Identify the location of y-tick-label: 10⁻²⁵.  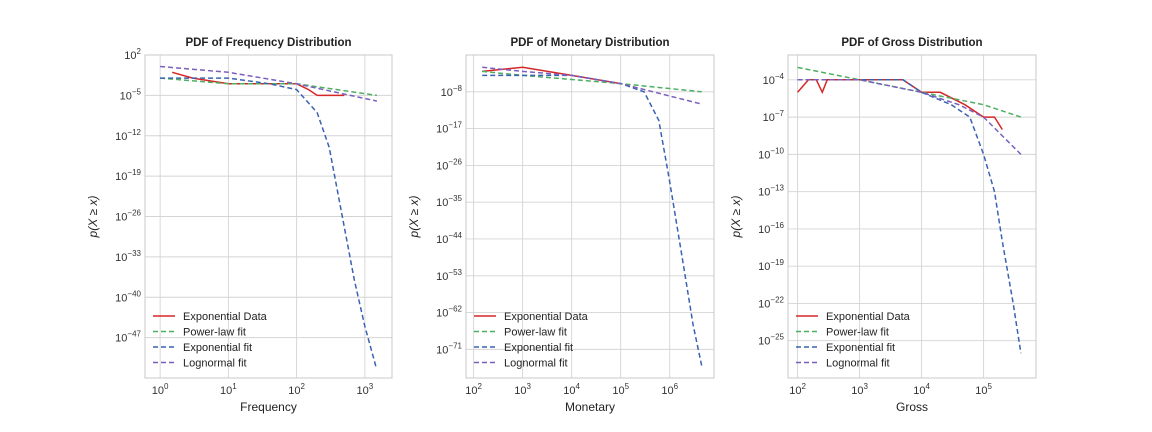
(771, 340).